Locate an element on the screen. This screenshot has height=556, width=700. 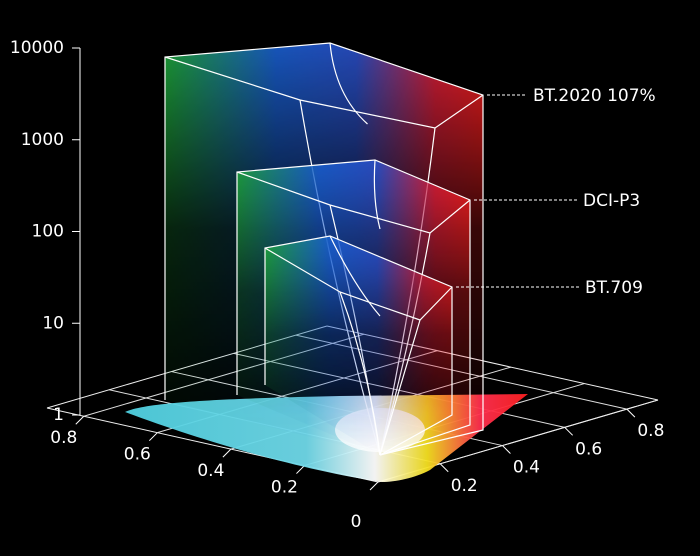
volume-fill is located at coordinates (358, 345).